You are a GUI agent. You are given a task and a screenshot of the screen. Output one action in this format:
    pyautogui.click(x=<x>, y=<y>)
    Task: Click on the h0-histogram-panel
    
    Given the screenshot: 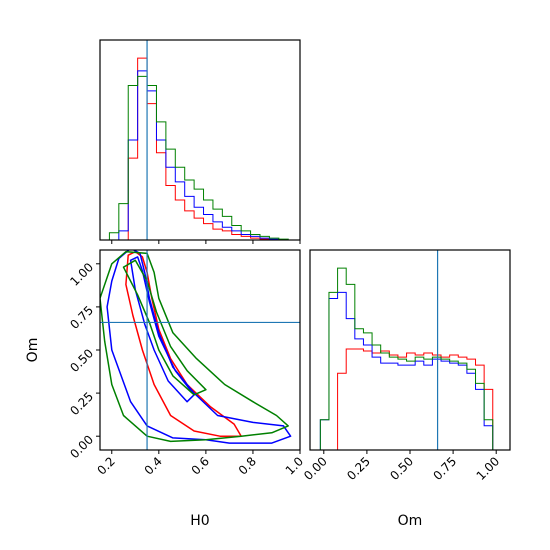 What is the action you would take?
    pyautogui.click(x=200, y=141)
    